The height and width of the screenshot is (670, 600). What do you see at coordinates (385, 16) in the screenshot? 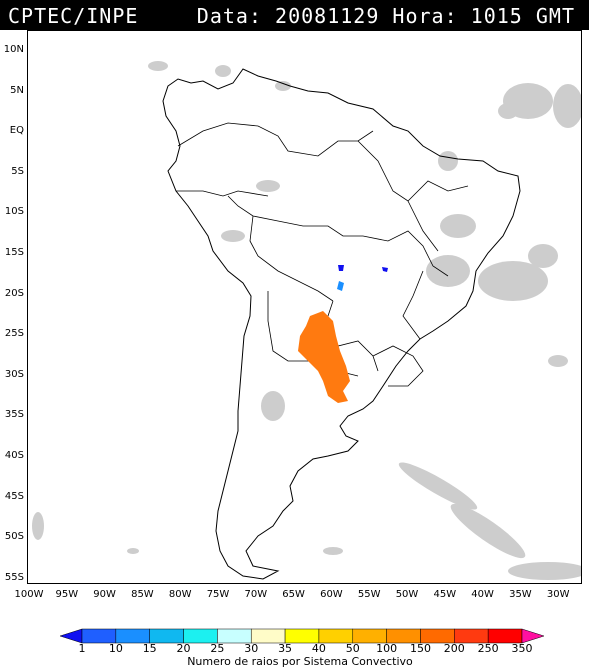
I see `datetime-label: Data: 20081129 Hora: 1015 GMT` at bounding box center [385, 16].